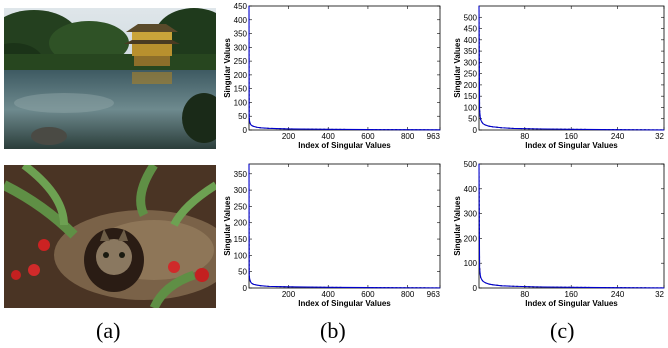 This screenshot has height=348, width=668. I want to click on caption-b: (b), so click(333, 330).